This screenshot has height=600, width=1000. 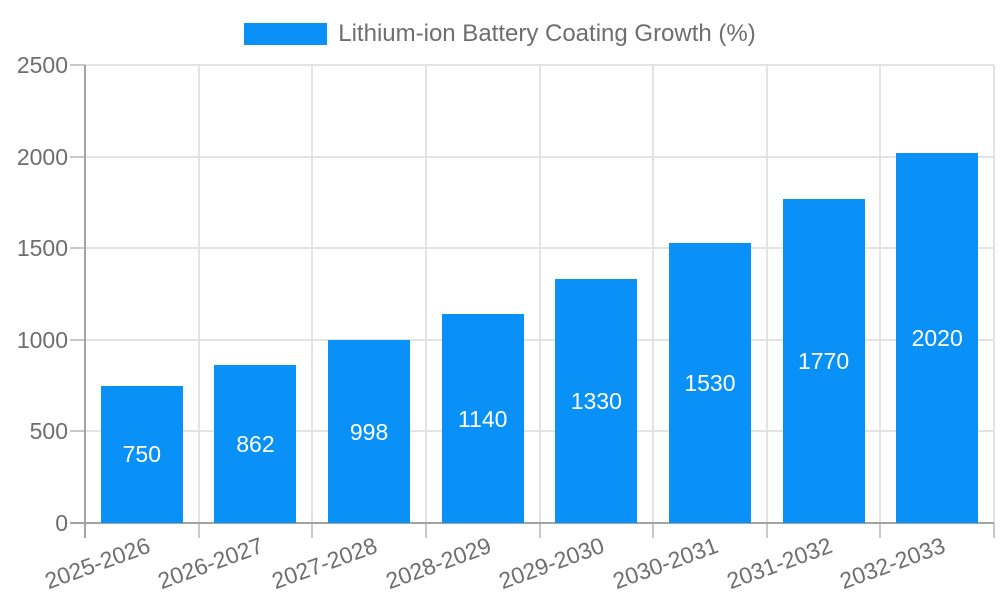 I want to click on bar-value-label: 1770, so click(x=823, y=360).